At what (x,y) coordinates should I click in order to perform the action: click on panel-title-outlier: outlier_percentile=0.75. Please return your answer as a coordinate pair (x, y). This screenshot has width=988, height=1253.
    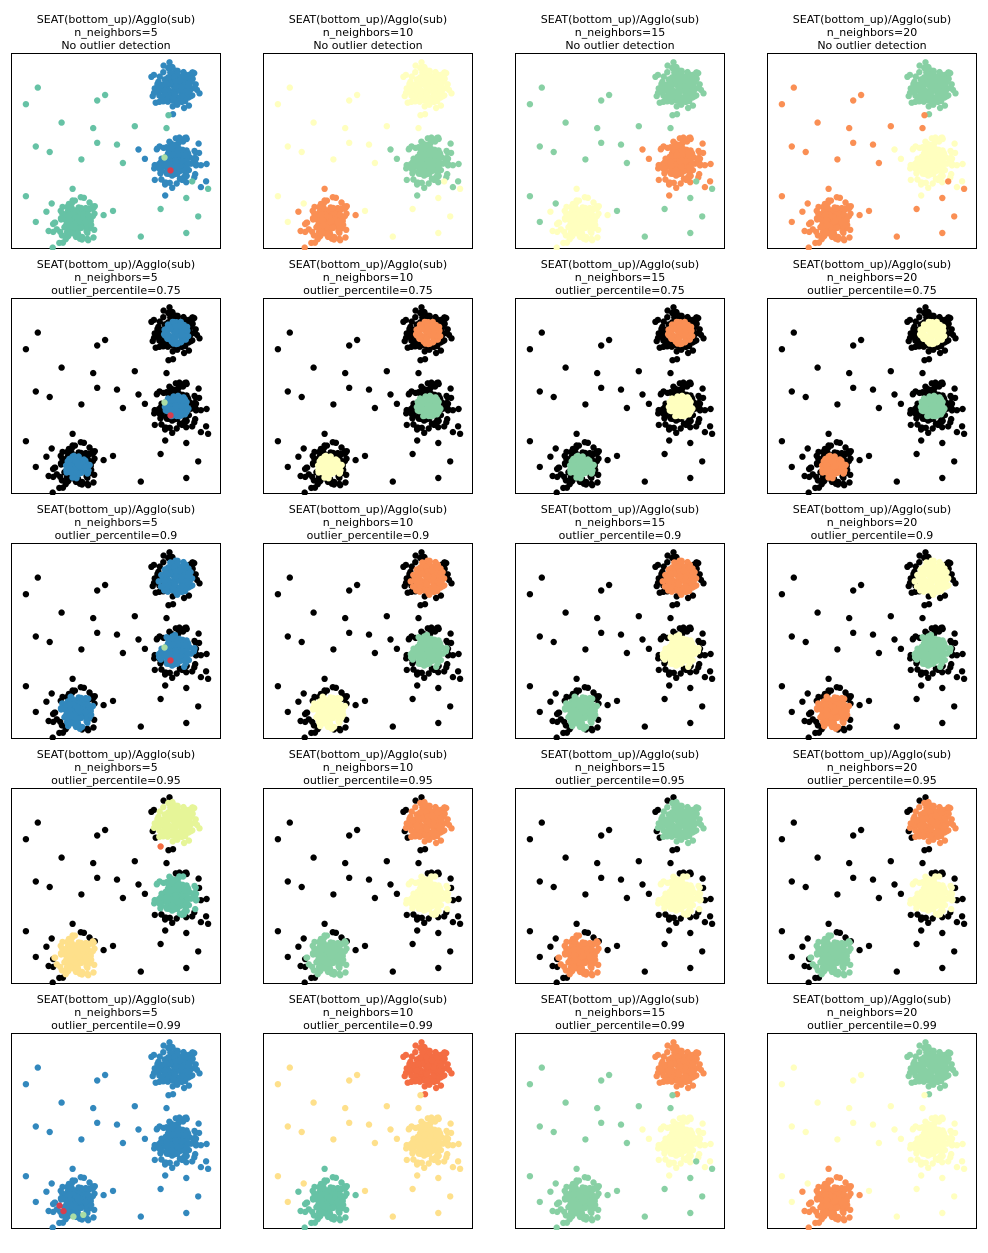
    Looking at the image, I should click on (620, 290).